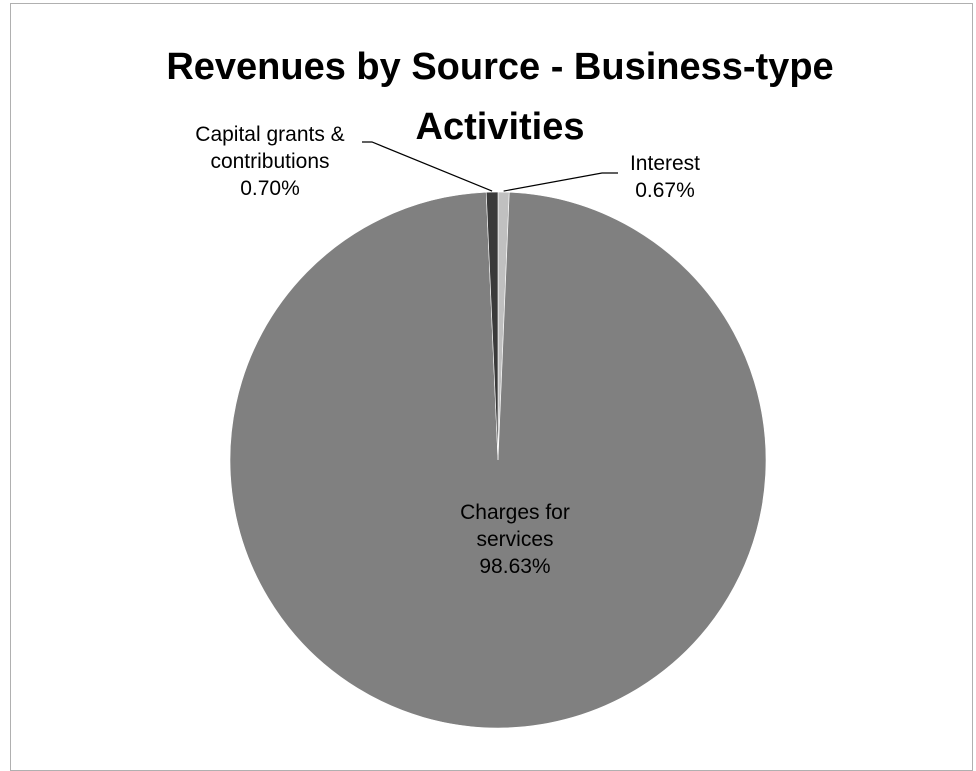 The image size is (976, 771). What do you see at coordinates (492, 326) in the screenshot?
I see `pie-slice-capital-grants` at bounding box center [492, 326].